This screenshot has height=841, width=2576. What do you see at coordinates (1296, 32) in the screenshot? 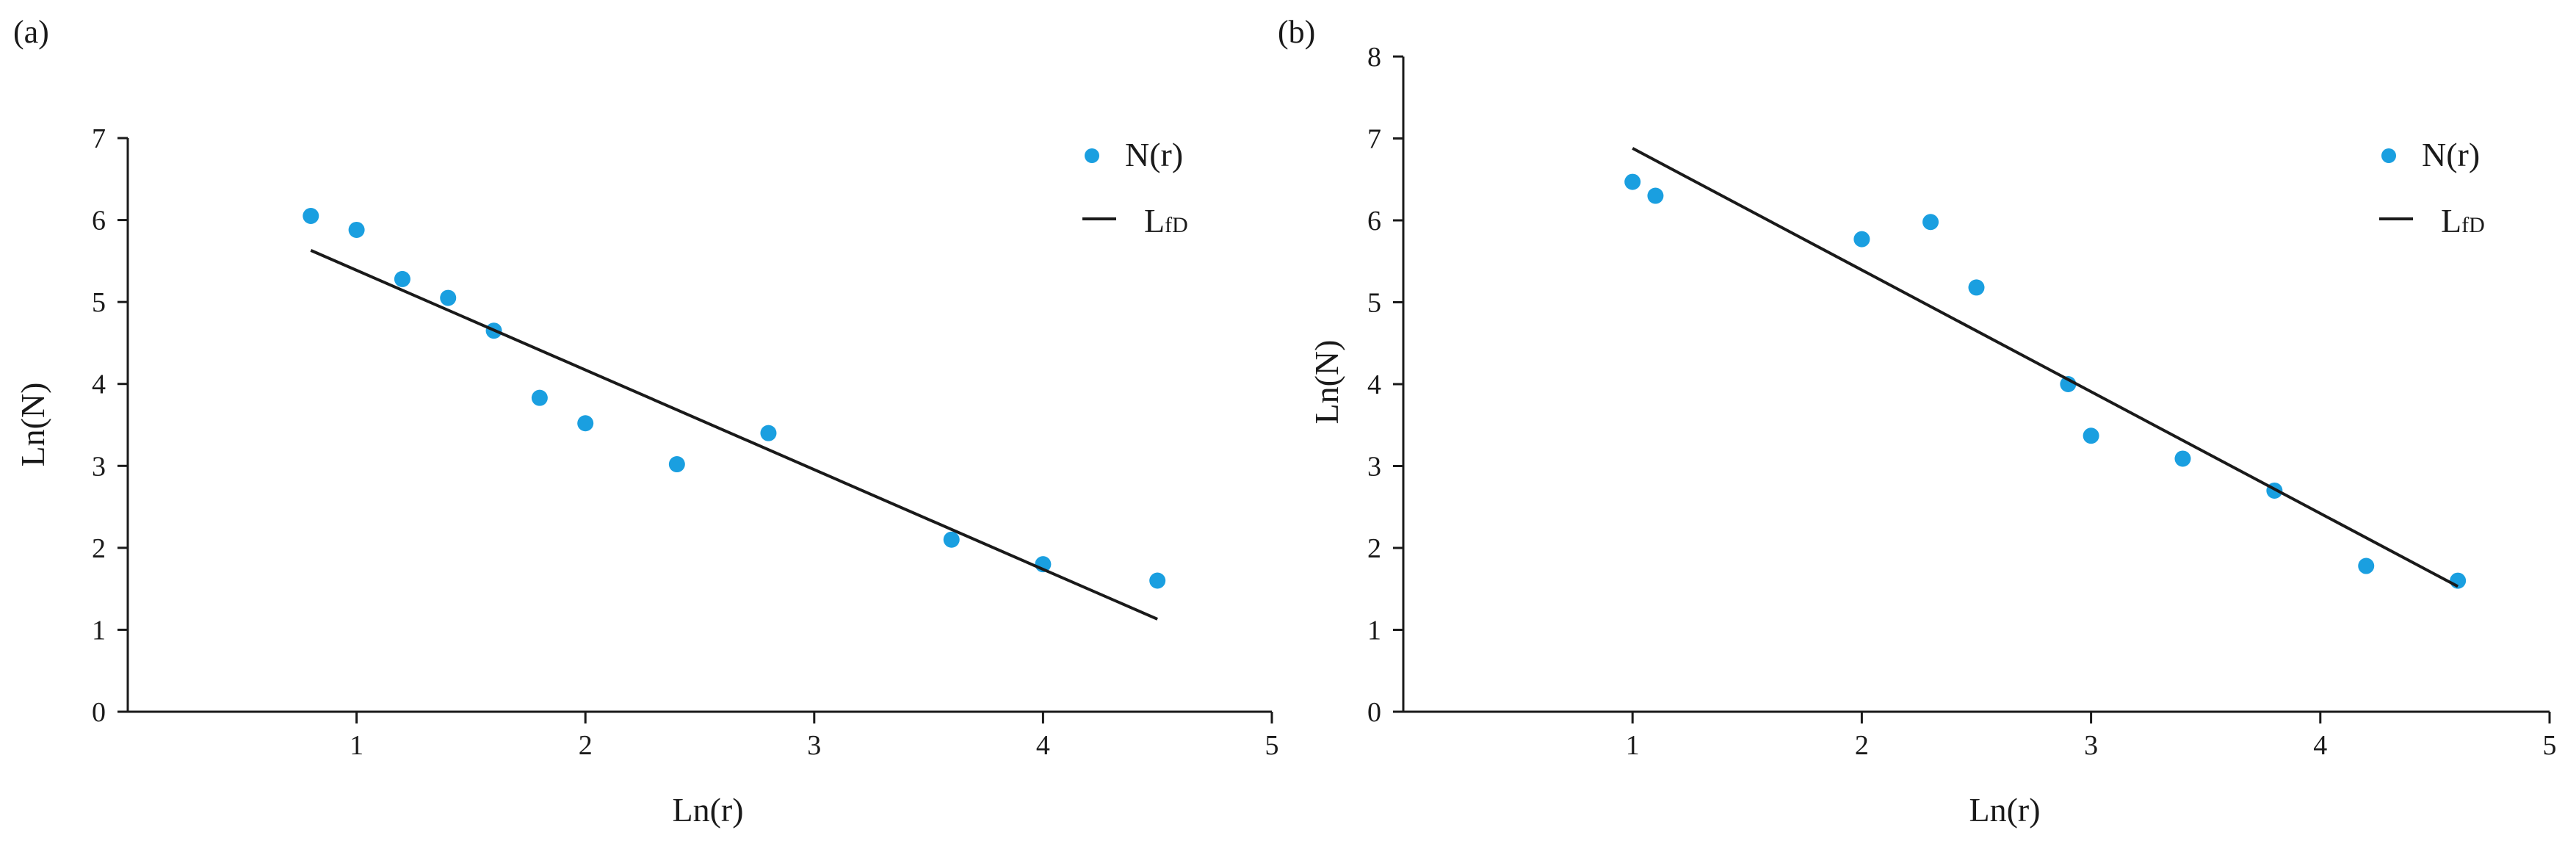
I see `panel-b-label: (b)` at bounding box center [1296, 32].